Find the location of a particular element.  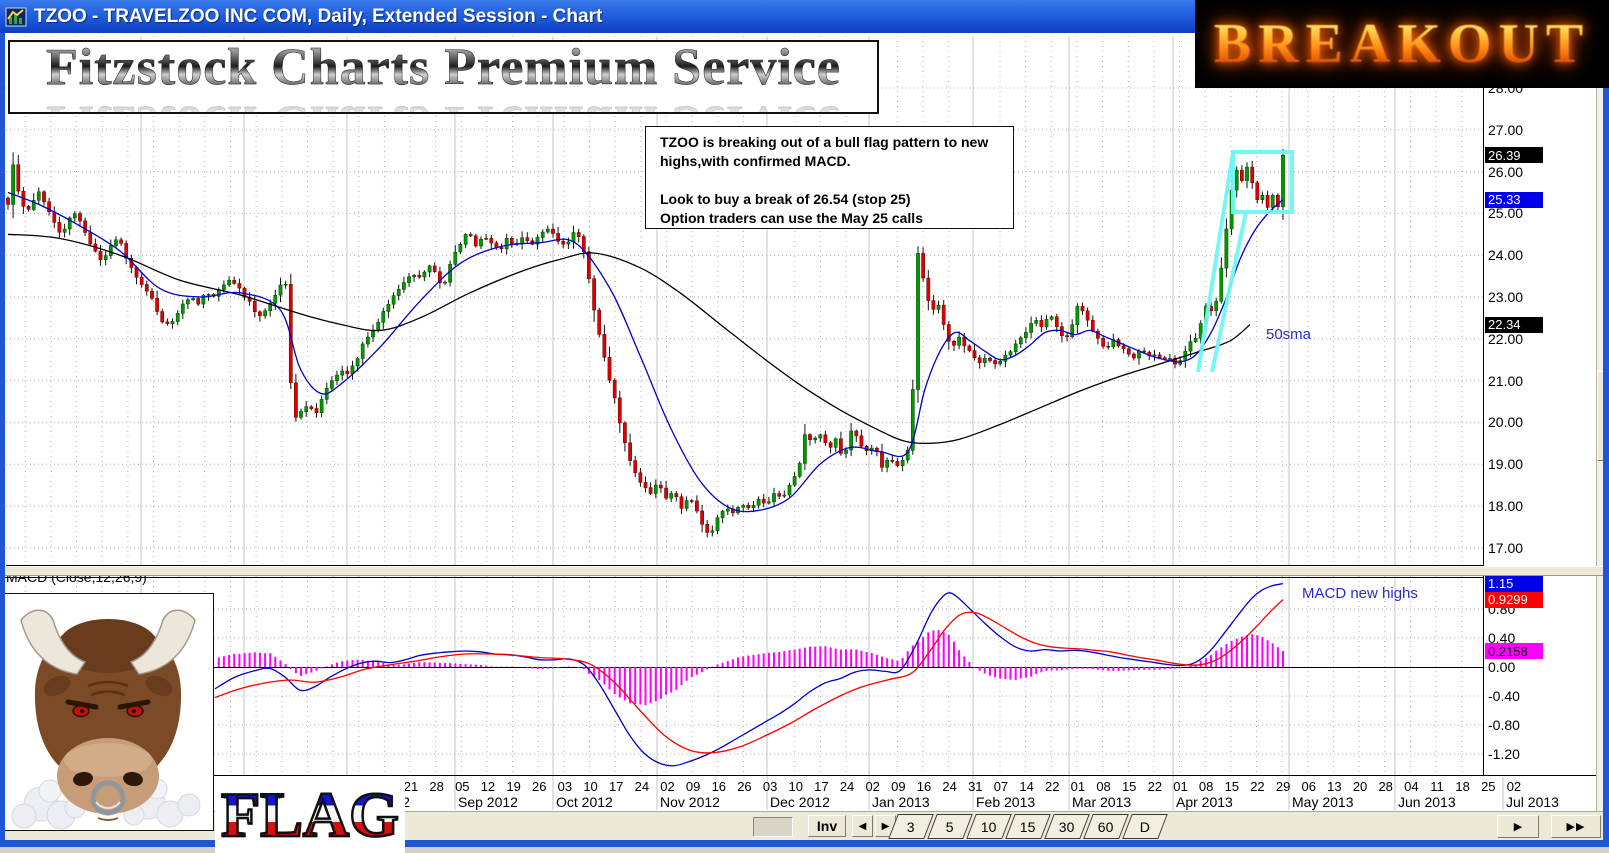

window-border-bottom is located at coordinates (804, 843).